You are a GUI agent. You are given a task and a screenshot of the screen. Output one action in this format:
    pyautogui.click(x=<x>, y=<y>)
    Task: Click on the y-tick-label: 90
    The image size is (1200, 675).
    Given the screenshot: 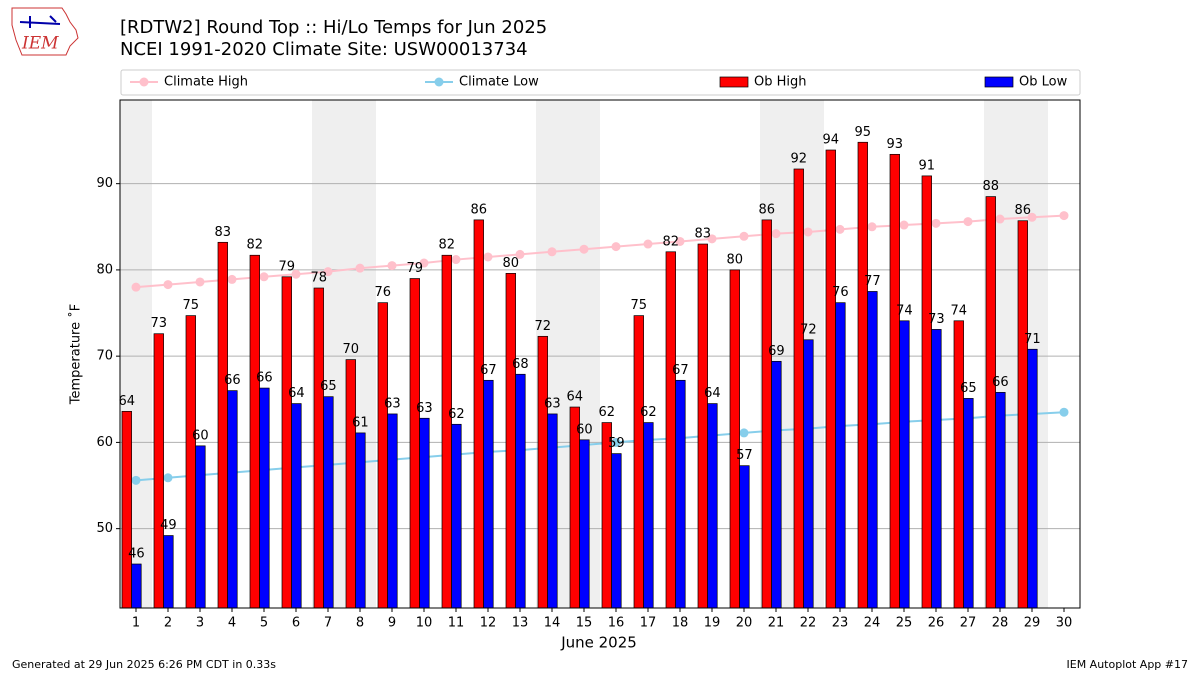 What is the action you would take?
    pyautogui.click(x=104, y=183)
    